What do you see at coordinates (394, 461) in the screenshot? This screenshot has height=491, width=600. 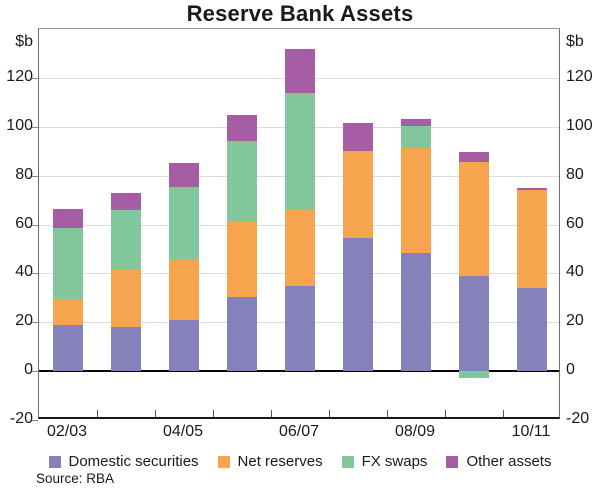 I see `legend-label: FX swaps` at bounding box center [394, 461].